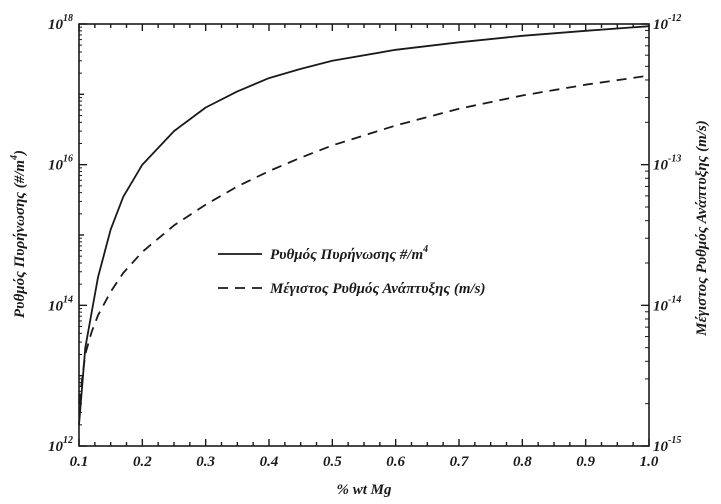 The image size is (721, 504). I want to click on x-axis-label: % wt Mg, so click(364, 490).